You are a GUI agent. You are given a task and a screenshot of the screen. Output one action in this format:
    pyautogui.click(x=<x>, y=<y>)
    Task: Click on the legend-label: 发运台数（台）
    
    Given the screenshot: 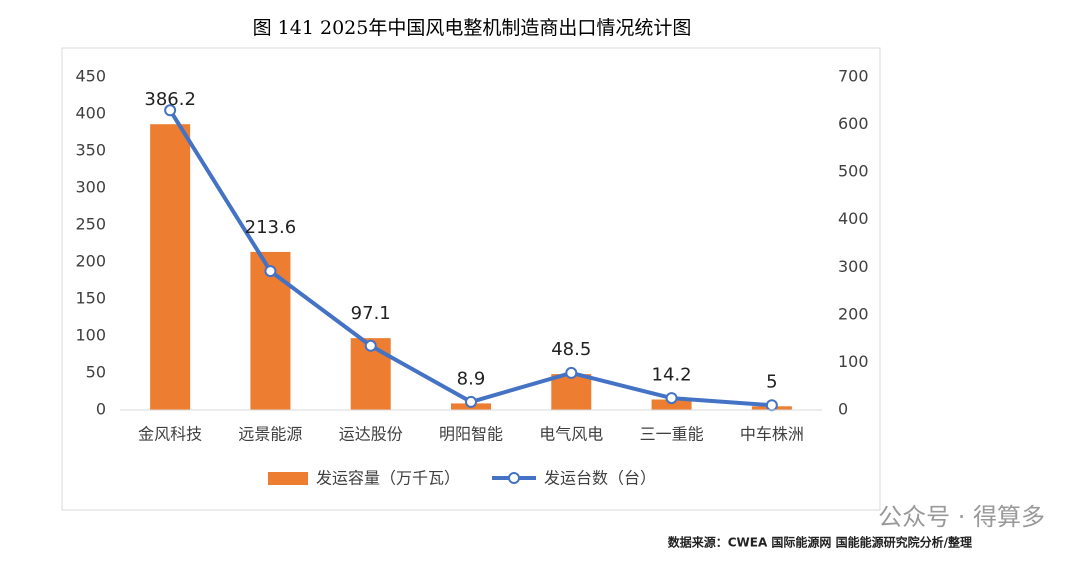 What is the action you would take?
    pyautogui.click(x=600, y=478)
    